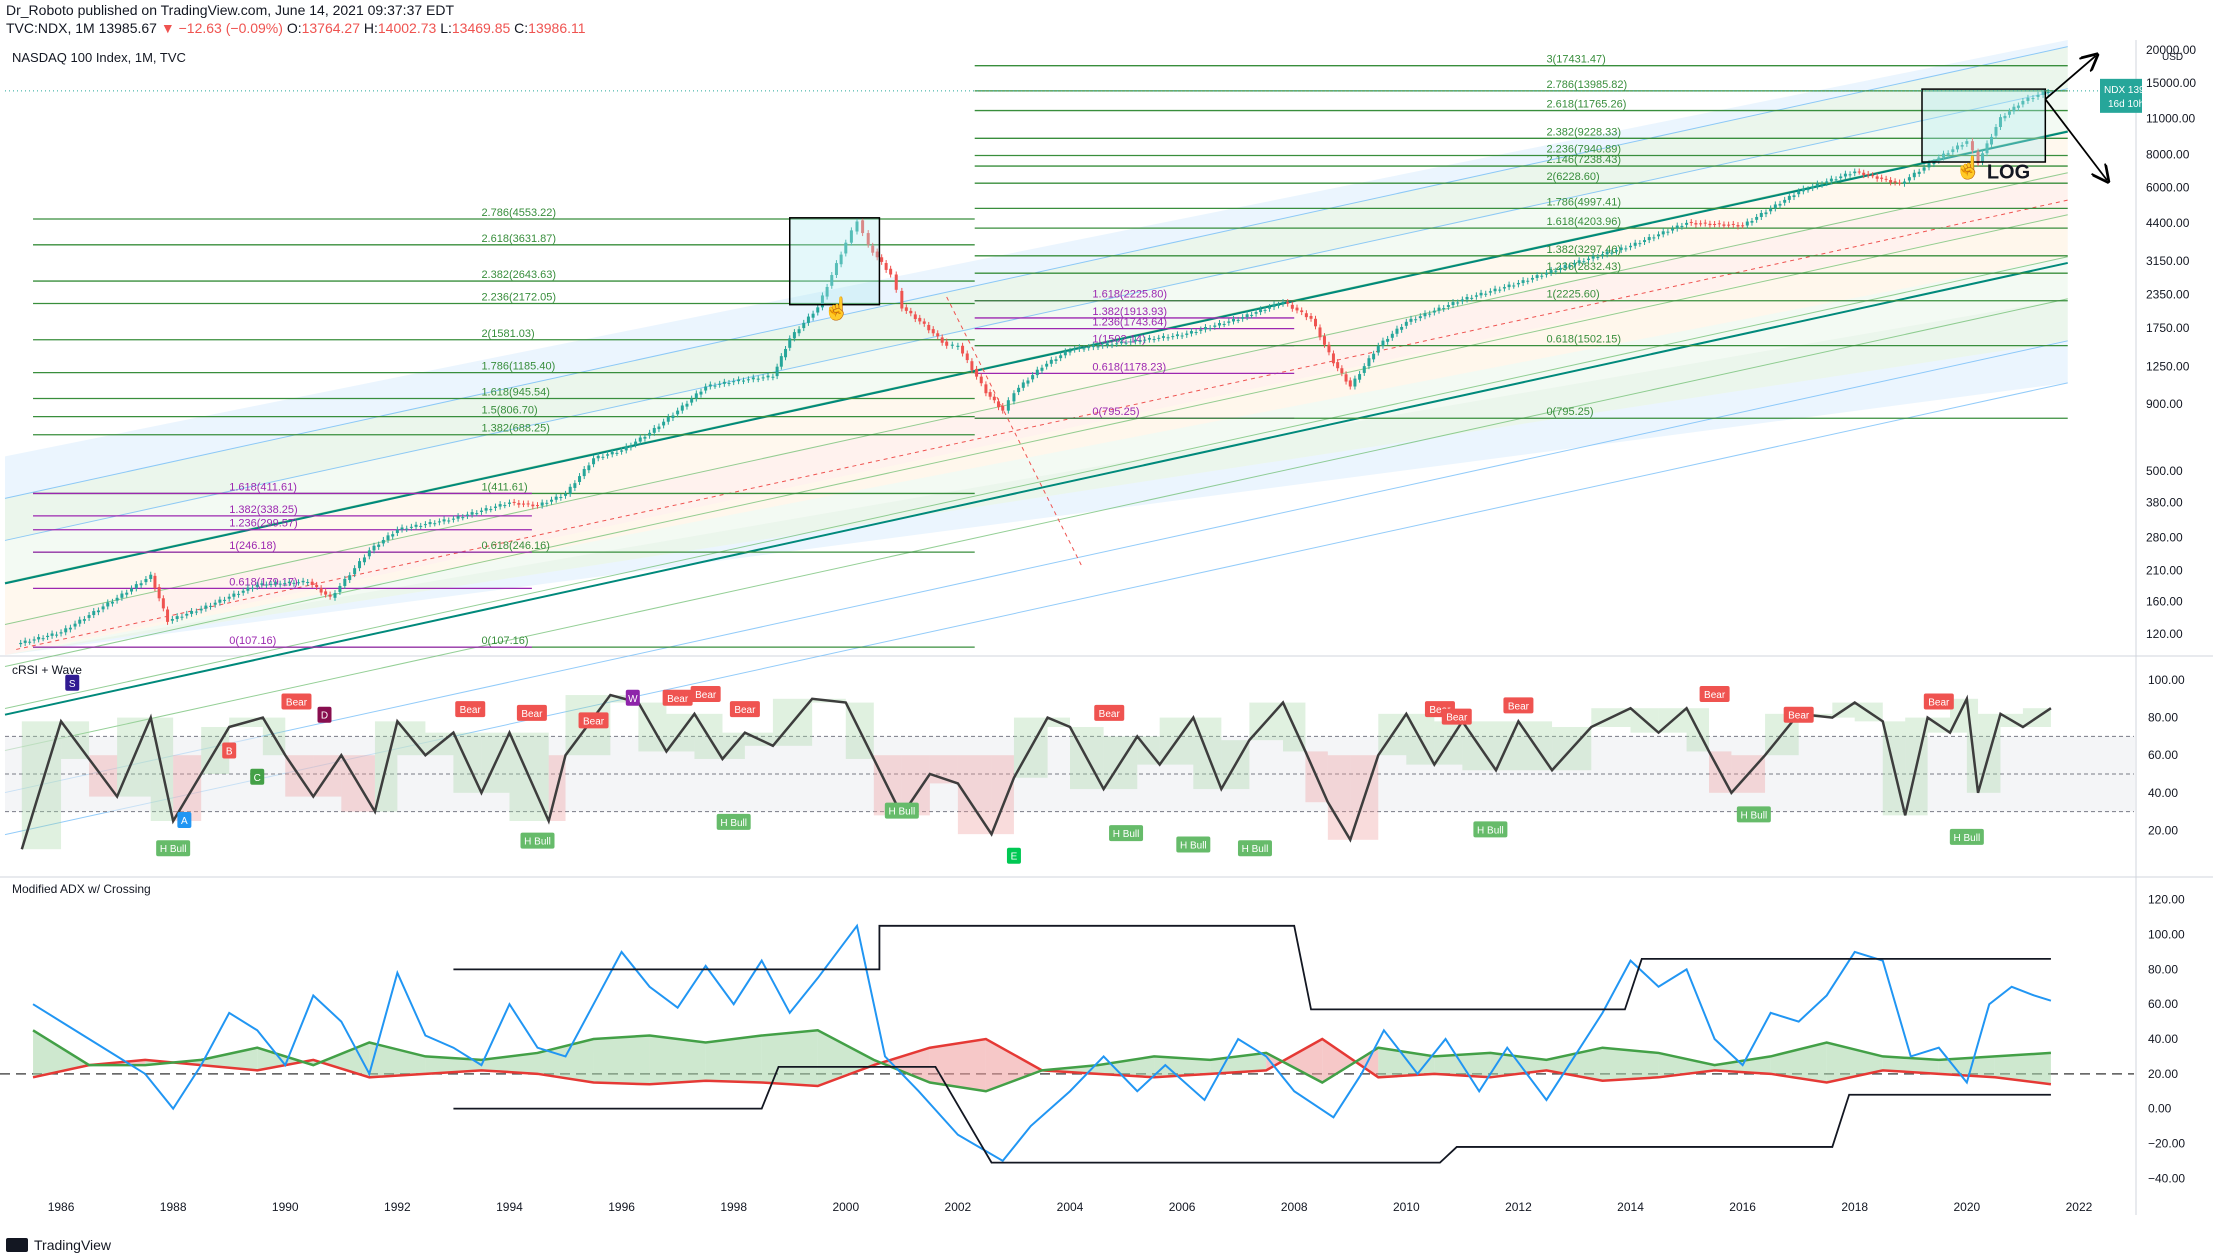  I want to click on crsi-signal-label: C, so click(257, 778).